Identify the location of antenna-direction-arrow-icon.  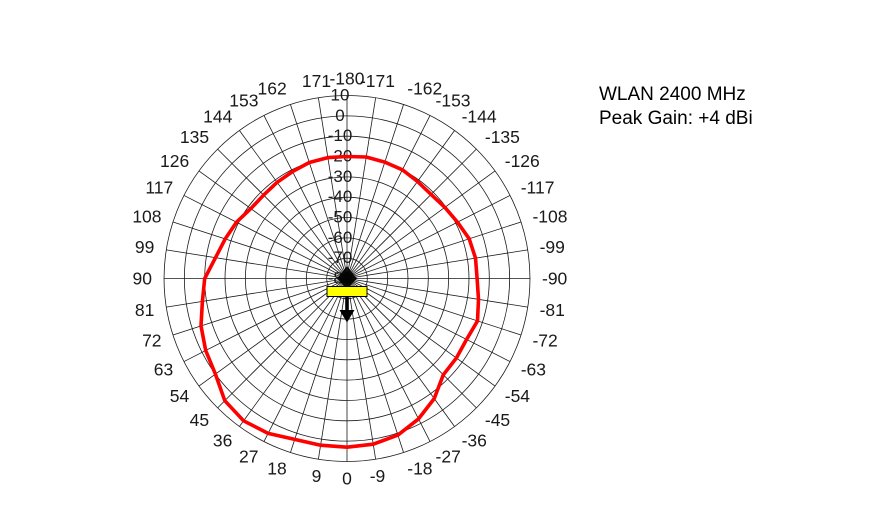
(347, 309).